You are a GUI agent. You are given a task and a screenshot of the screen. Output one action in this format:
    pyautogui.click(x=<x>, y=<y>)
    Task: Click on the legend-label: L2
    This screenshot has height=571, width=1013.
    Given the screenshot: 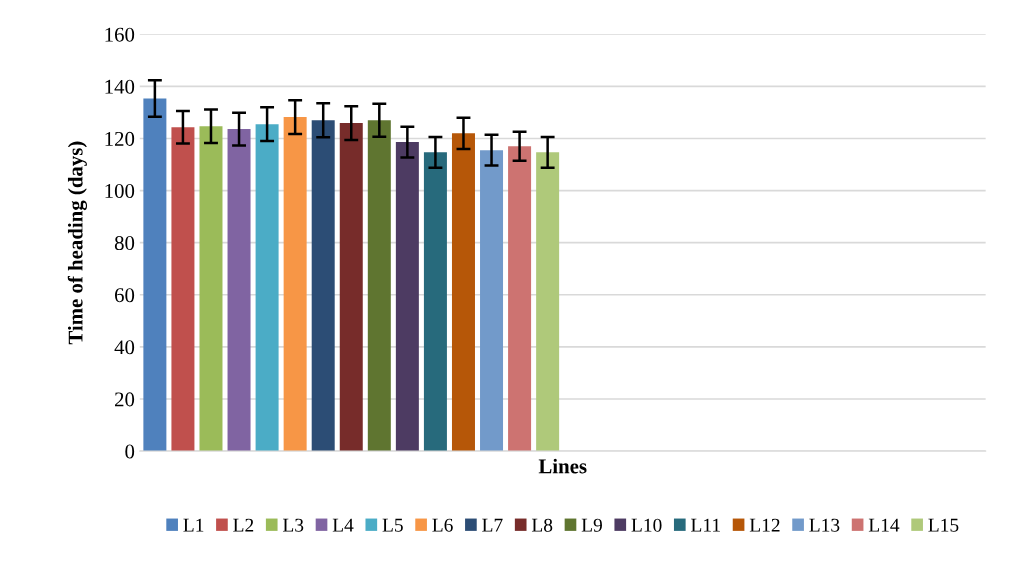 What is the action you would take?
    pyautogui.click(x=243, y=525)
    